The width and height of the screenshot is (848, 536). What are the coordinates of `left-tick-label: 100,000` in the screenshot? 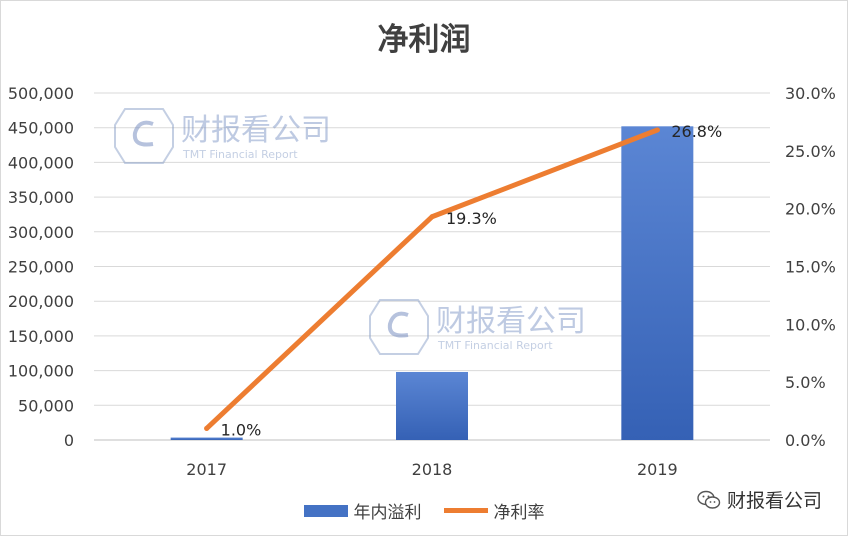 It's located at (41, 371).